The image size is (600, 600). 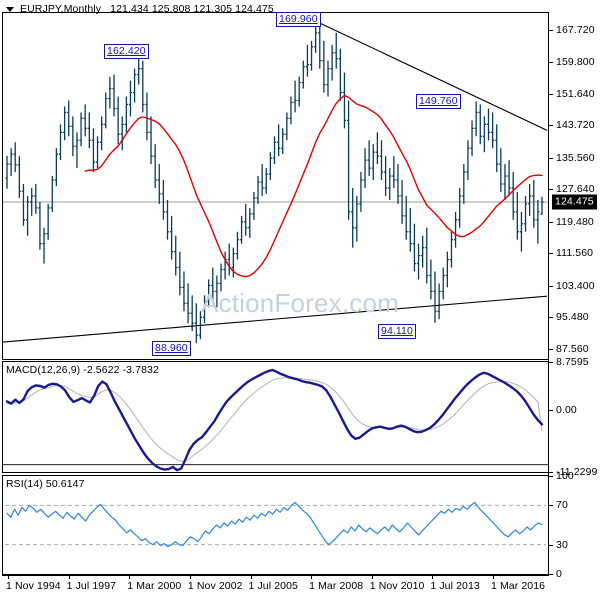 What do you see at coordinates (10, 9) in the screenshot?
I see `caret-down-icon` at bounding box center [10, 9].